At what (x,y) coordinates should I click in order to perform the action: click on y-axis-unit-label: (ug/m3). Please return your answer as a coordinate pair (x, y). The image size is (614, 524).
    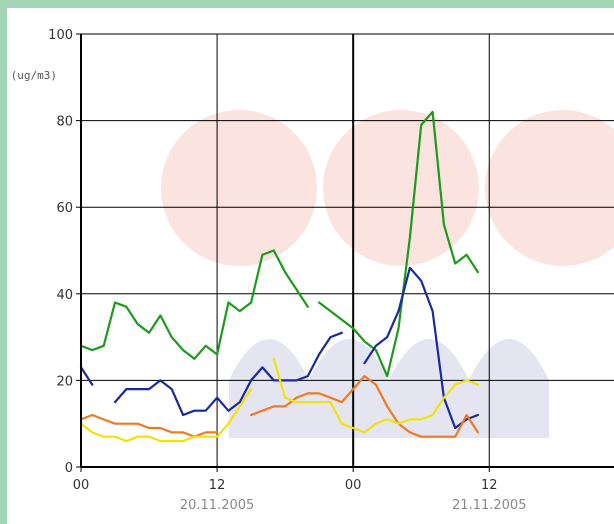
    Looking at the image, I should click on (34, 75).